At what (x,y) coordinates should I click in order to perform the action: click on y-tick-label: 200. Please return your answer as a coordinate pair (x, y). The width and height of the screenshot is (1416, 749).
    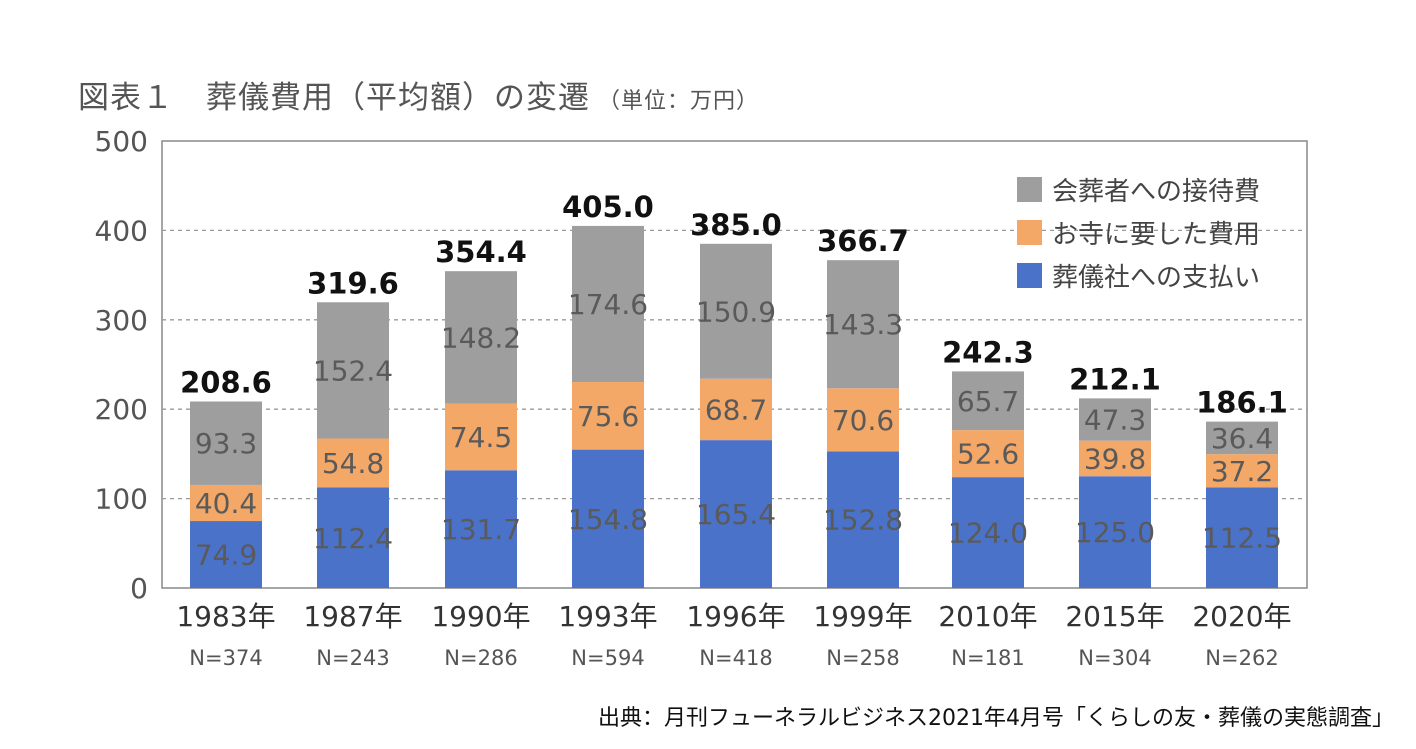
    Looking at the image, I should click on (121, 409).